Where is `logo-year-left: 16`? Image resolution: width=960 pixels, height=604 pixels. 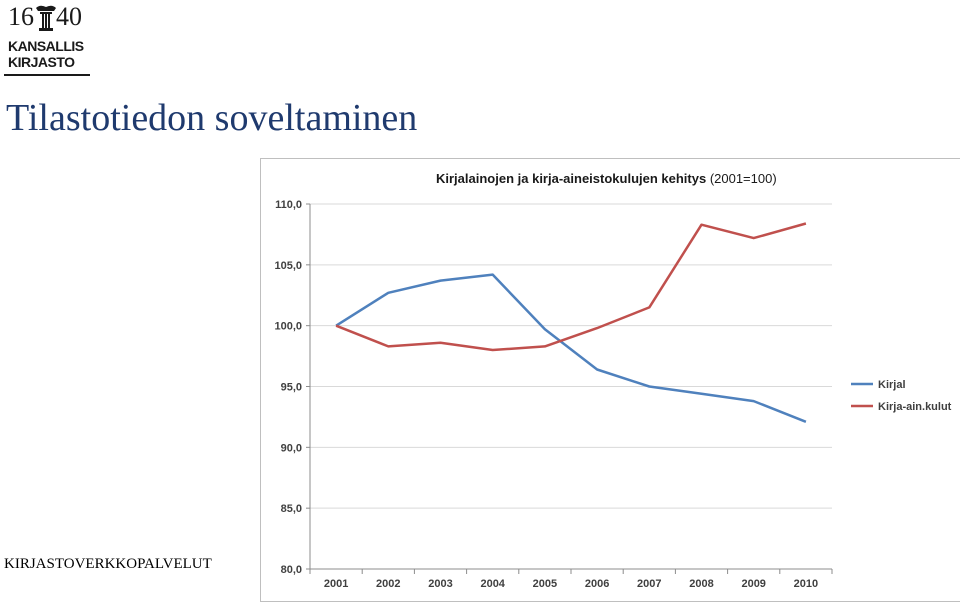
logo-year-left: 16 is located at coordinates (21, 16).